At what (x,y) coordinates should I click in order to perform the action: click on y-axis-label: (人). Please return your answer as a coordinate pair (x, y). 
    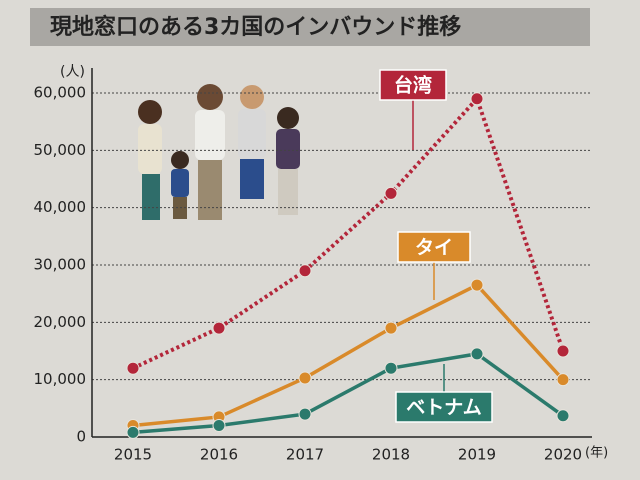
    Looking at the image, I should click on (72, 72).